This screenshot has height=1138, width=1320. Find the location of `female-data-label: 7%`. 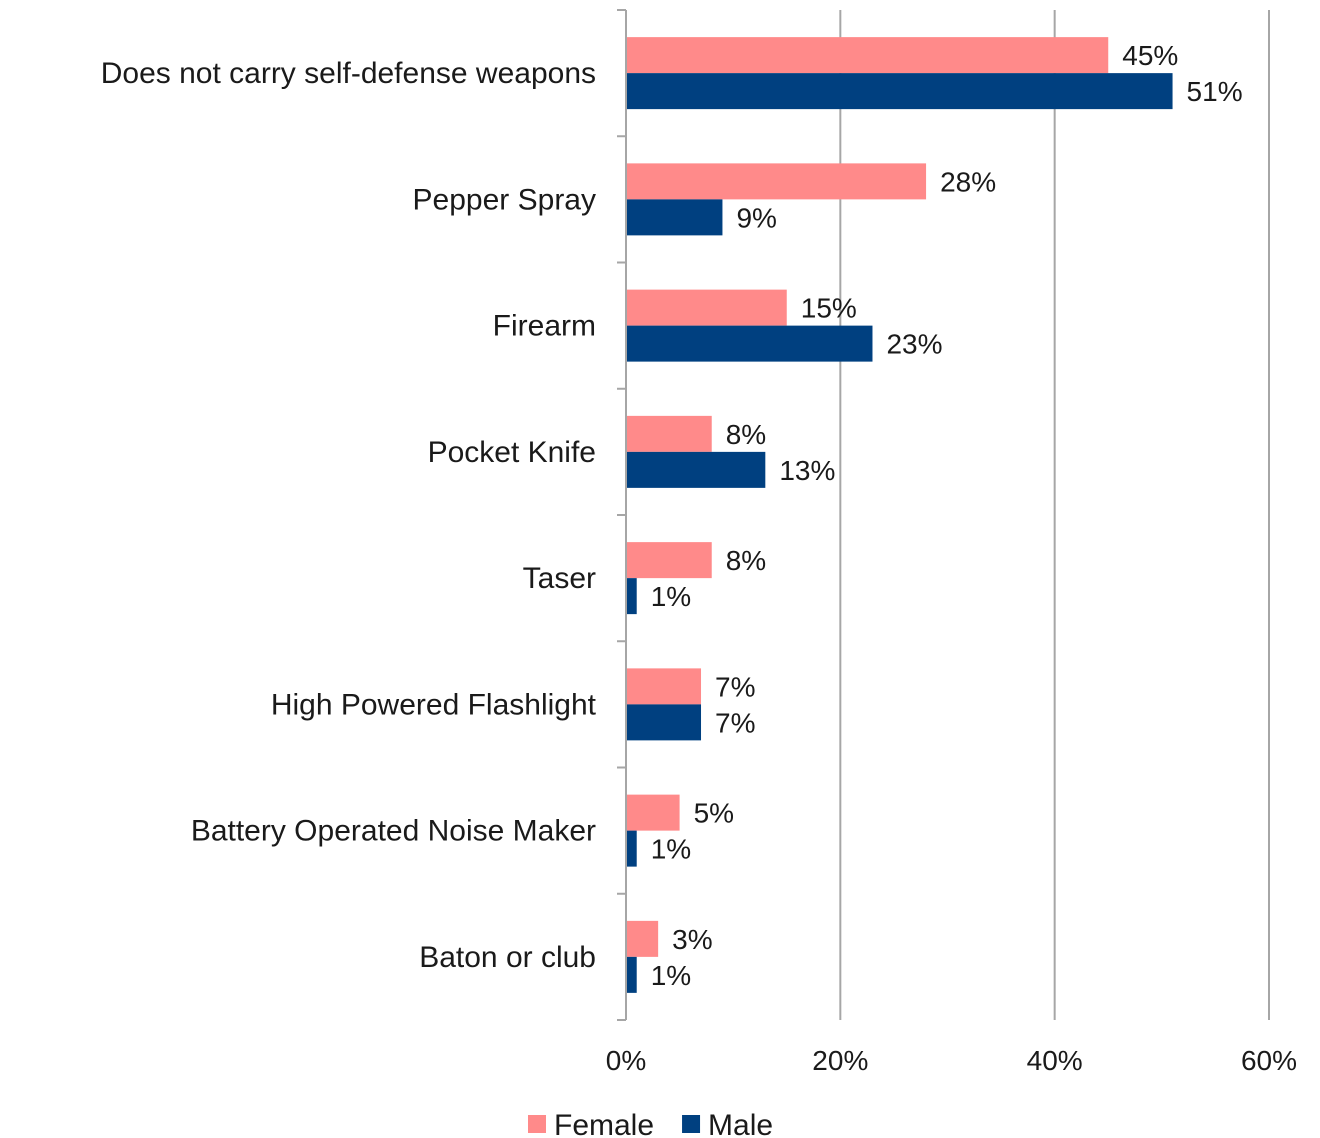

female-data-label: 7% is located at coordinates (735, 686).